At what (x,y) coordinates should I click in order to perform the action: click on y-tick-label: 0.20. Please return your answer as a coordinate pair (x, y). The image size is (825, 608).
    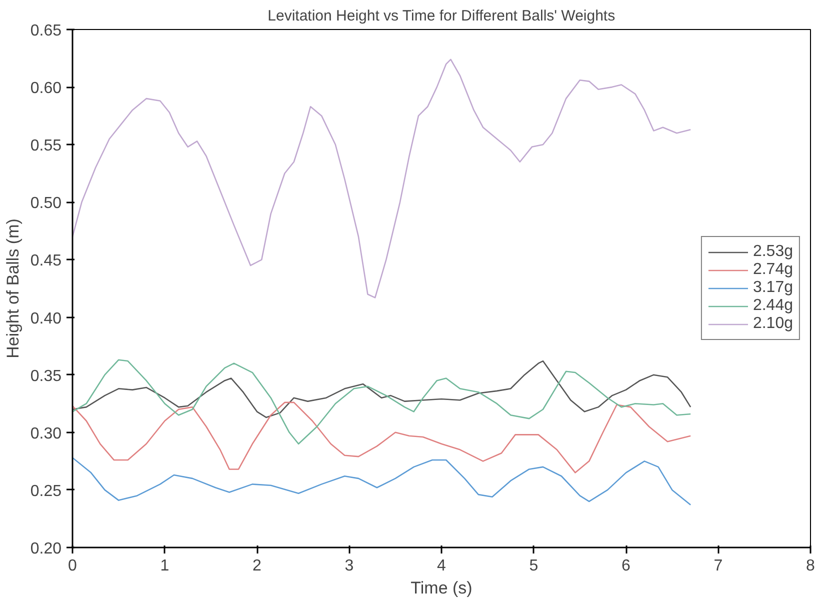
    Looking at the image, I should click on (46, 549).